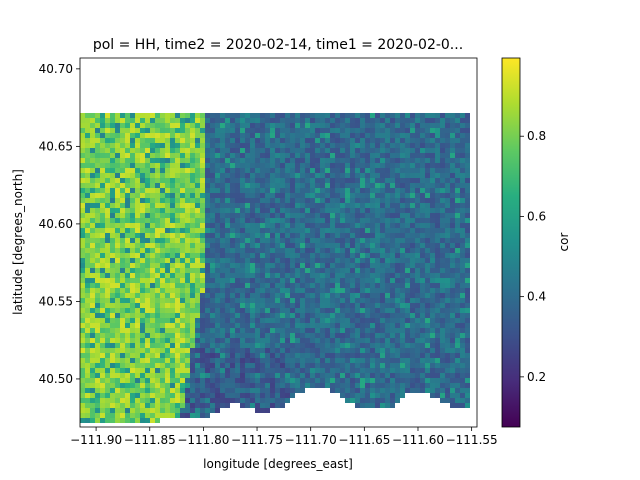 This screenshot has height=480, width=640. I want to click on x-tick-label: −111.65, so click(364, 440).